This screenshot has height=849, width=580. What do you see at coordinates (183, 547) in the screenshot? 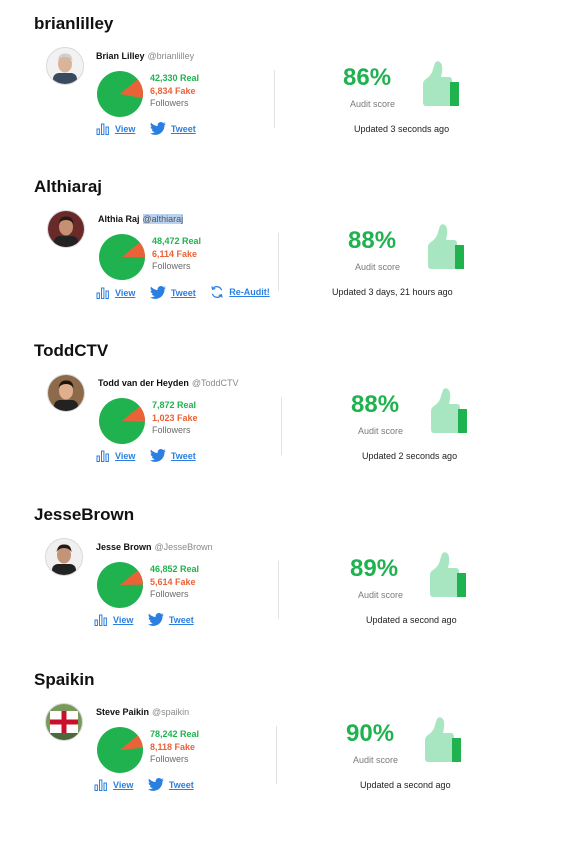
I see `username: @JesseBrown` at bounding box center [183, 547].